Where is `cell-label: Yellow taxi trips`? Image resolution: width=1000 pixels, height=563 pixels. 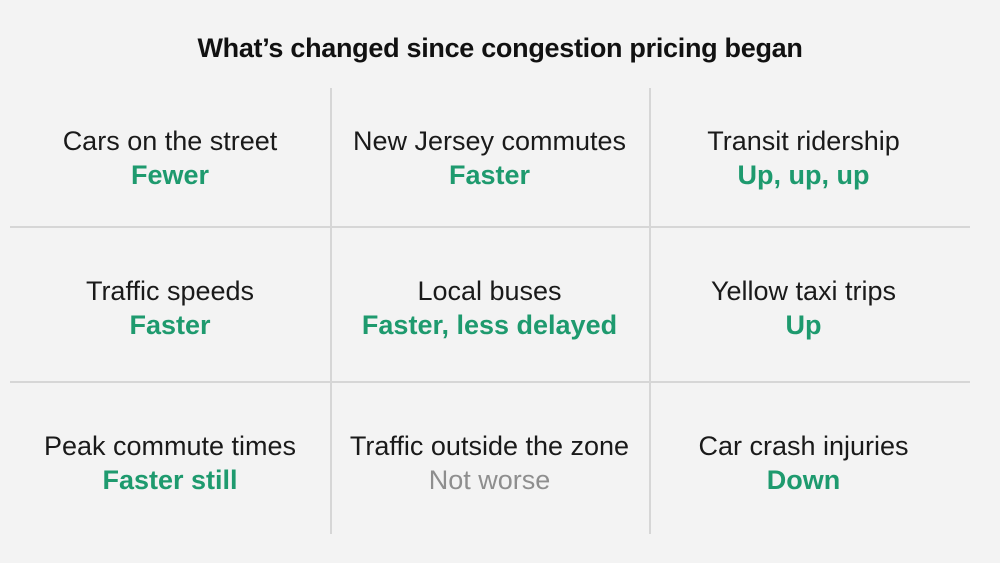 cell-label: Yellow taxi trips is located at coordinates (803, 291).